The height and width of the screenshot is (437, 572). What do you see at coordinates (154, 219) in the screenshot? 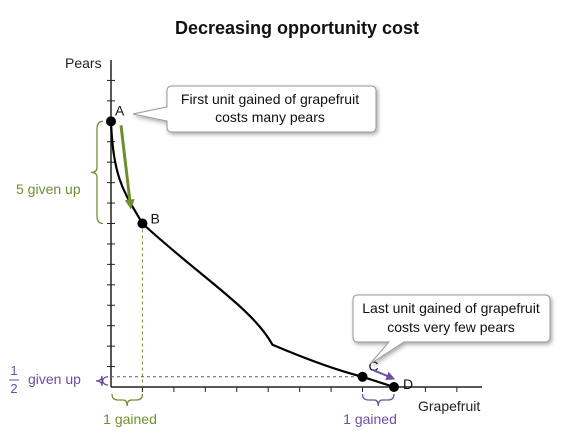
I see `point-label-b: B` at bounding box center [154, 219].